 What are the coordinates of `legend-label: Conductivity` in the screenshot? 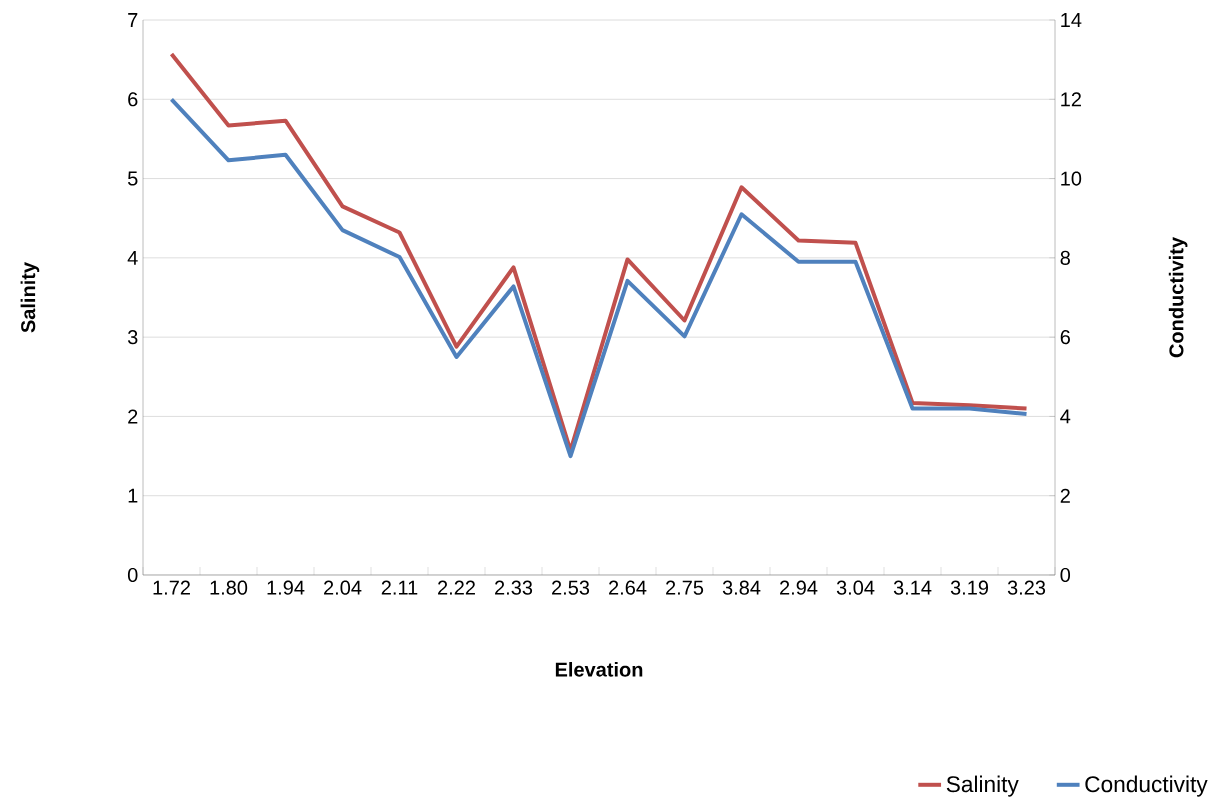 It's located at (1146, 786).